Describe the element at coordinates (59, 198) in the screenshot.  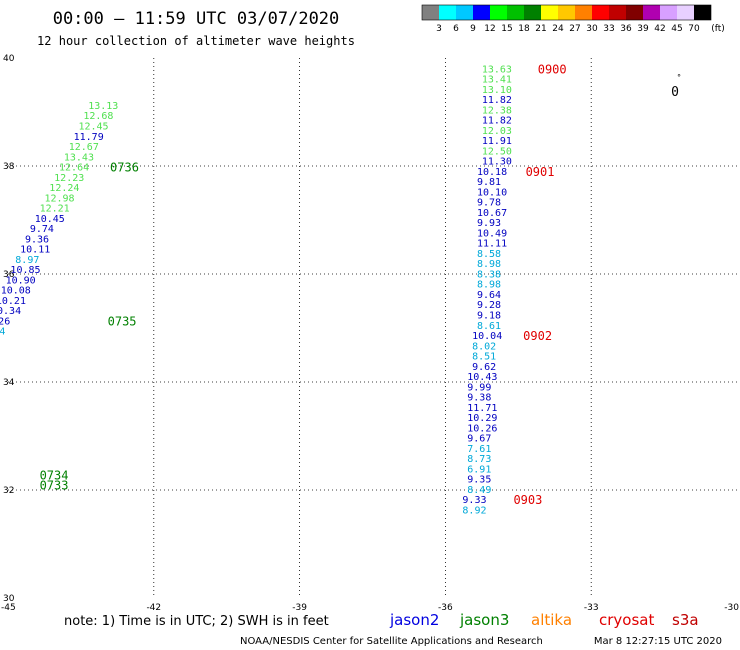
I see `wave-height-value: 12.98` at that location.